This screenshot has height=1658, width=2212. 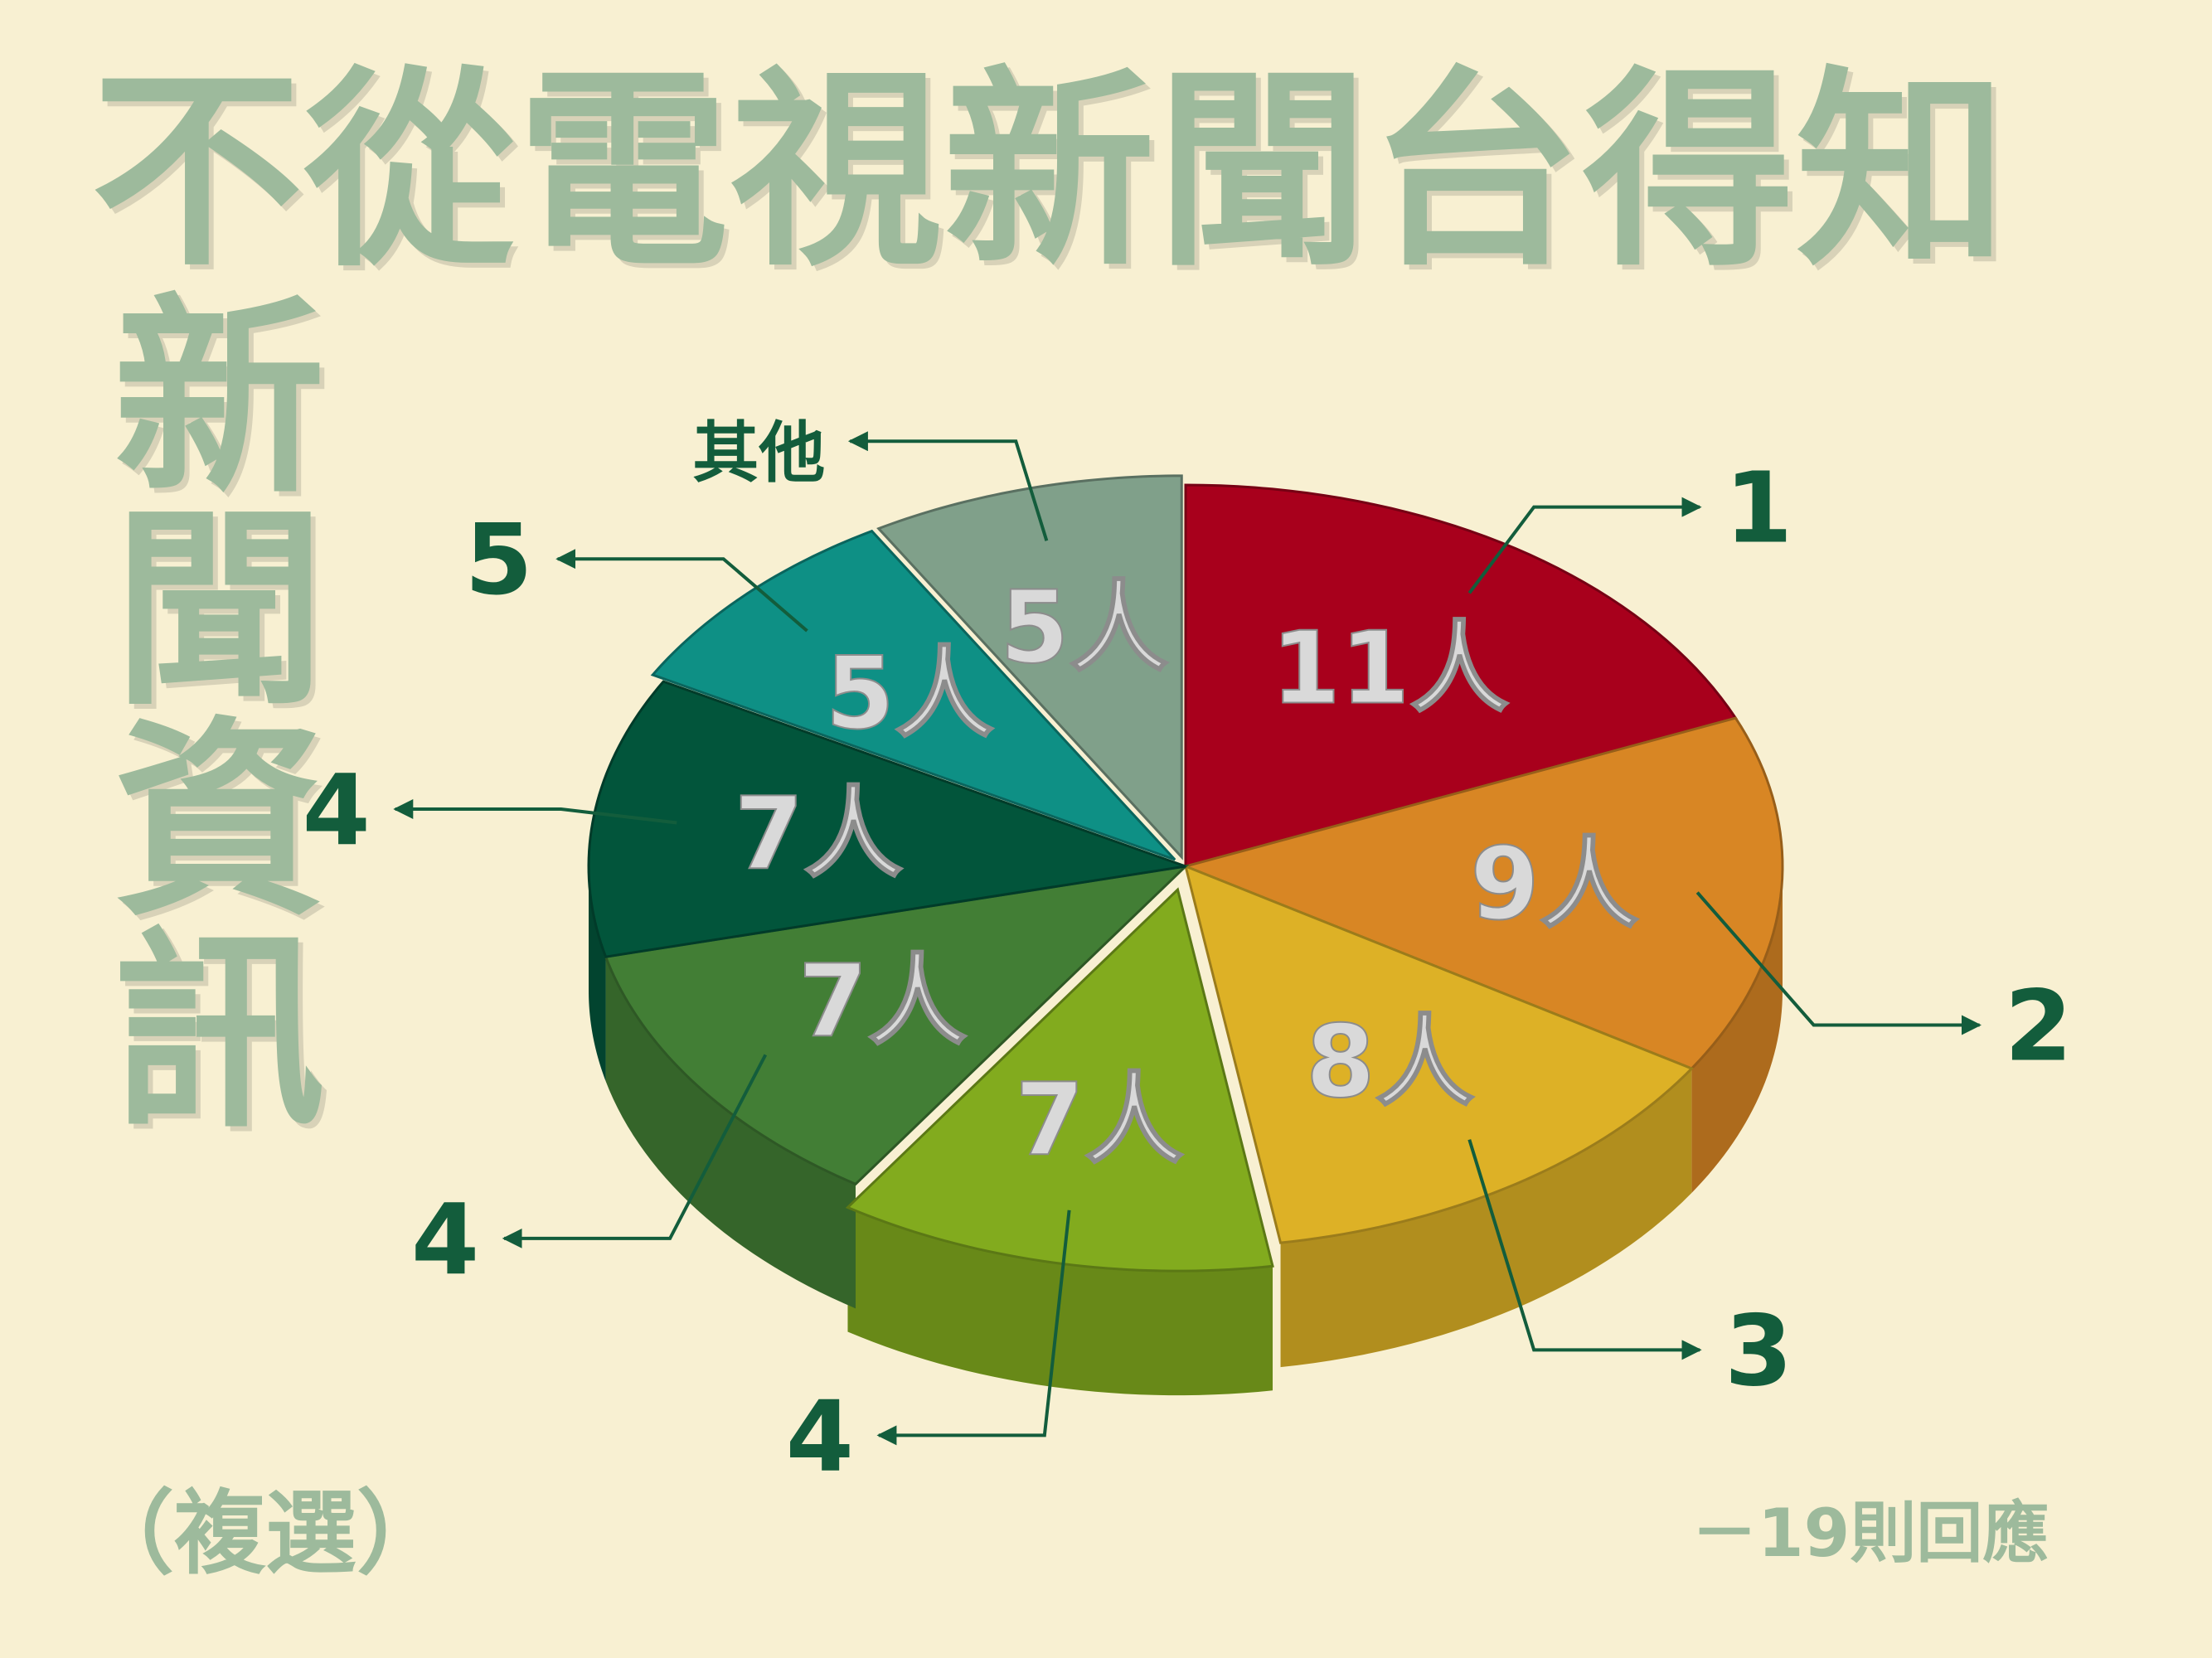 What do you see at coordinates (1758, 508) in the screenshot?
I see `rank-label: 1` at bounding box center [1758, 508].